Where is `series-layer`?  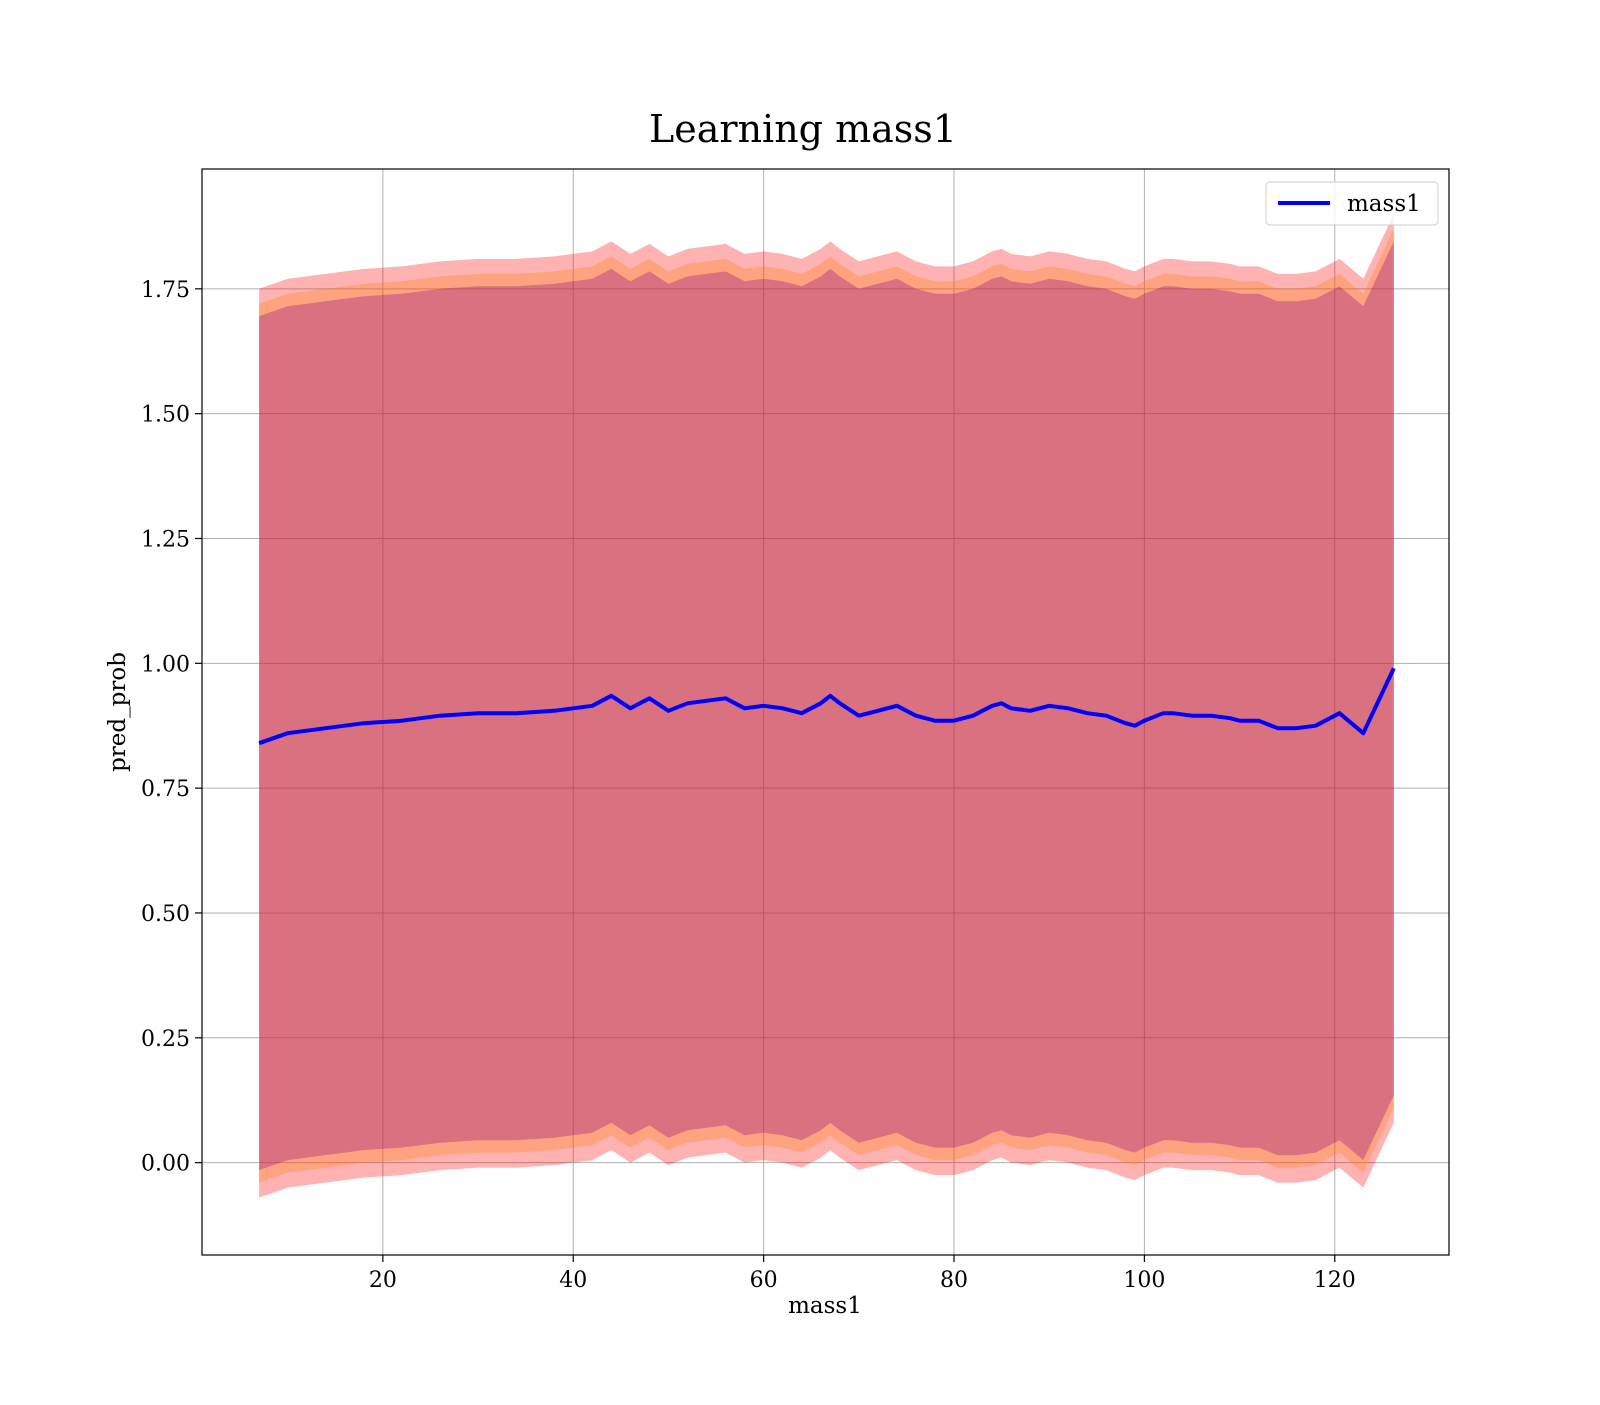
series-layer is located at coordinates (827, 706).